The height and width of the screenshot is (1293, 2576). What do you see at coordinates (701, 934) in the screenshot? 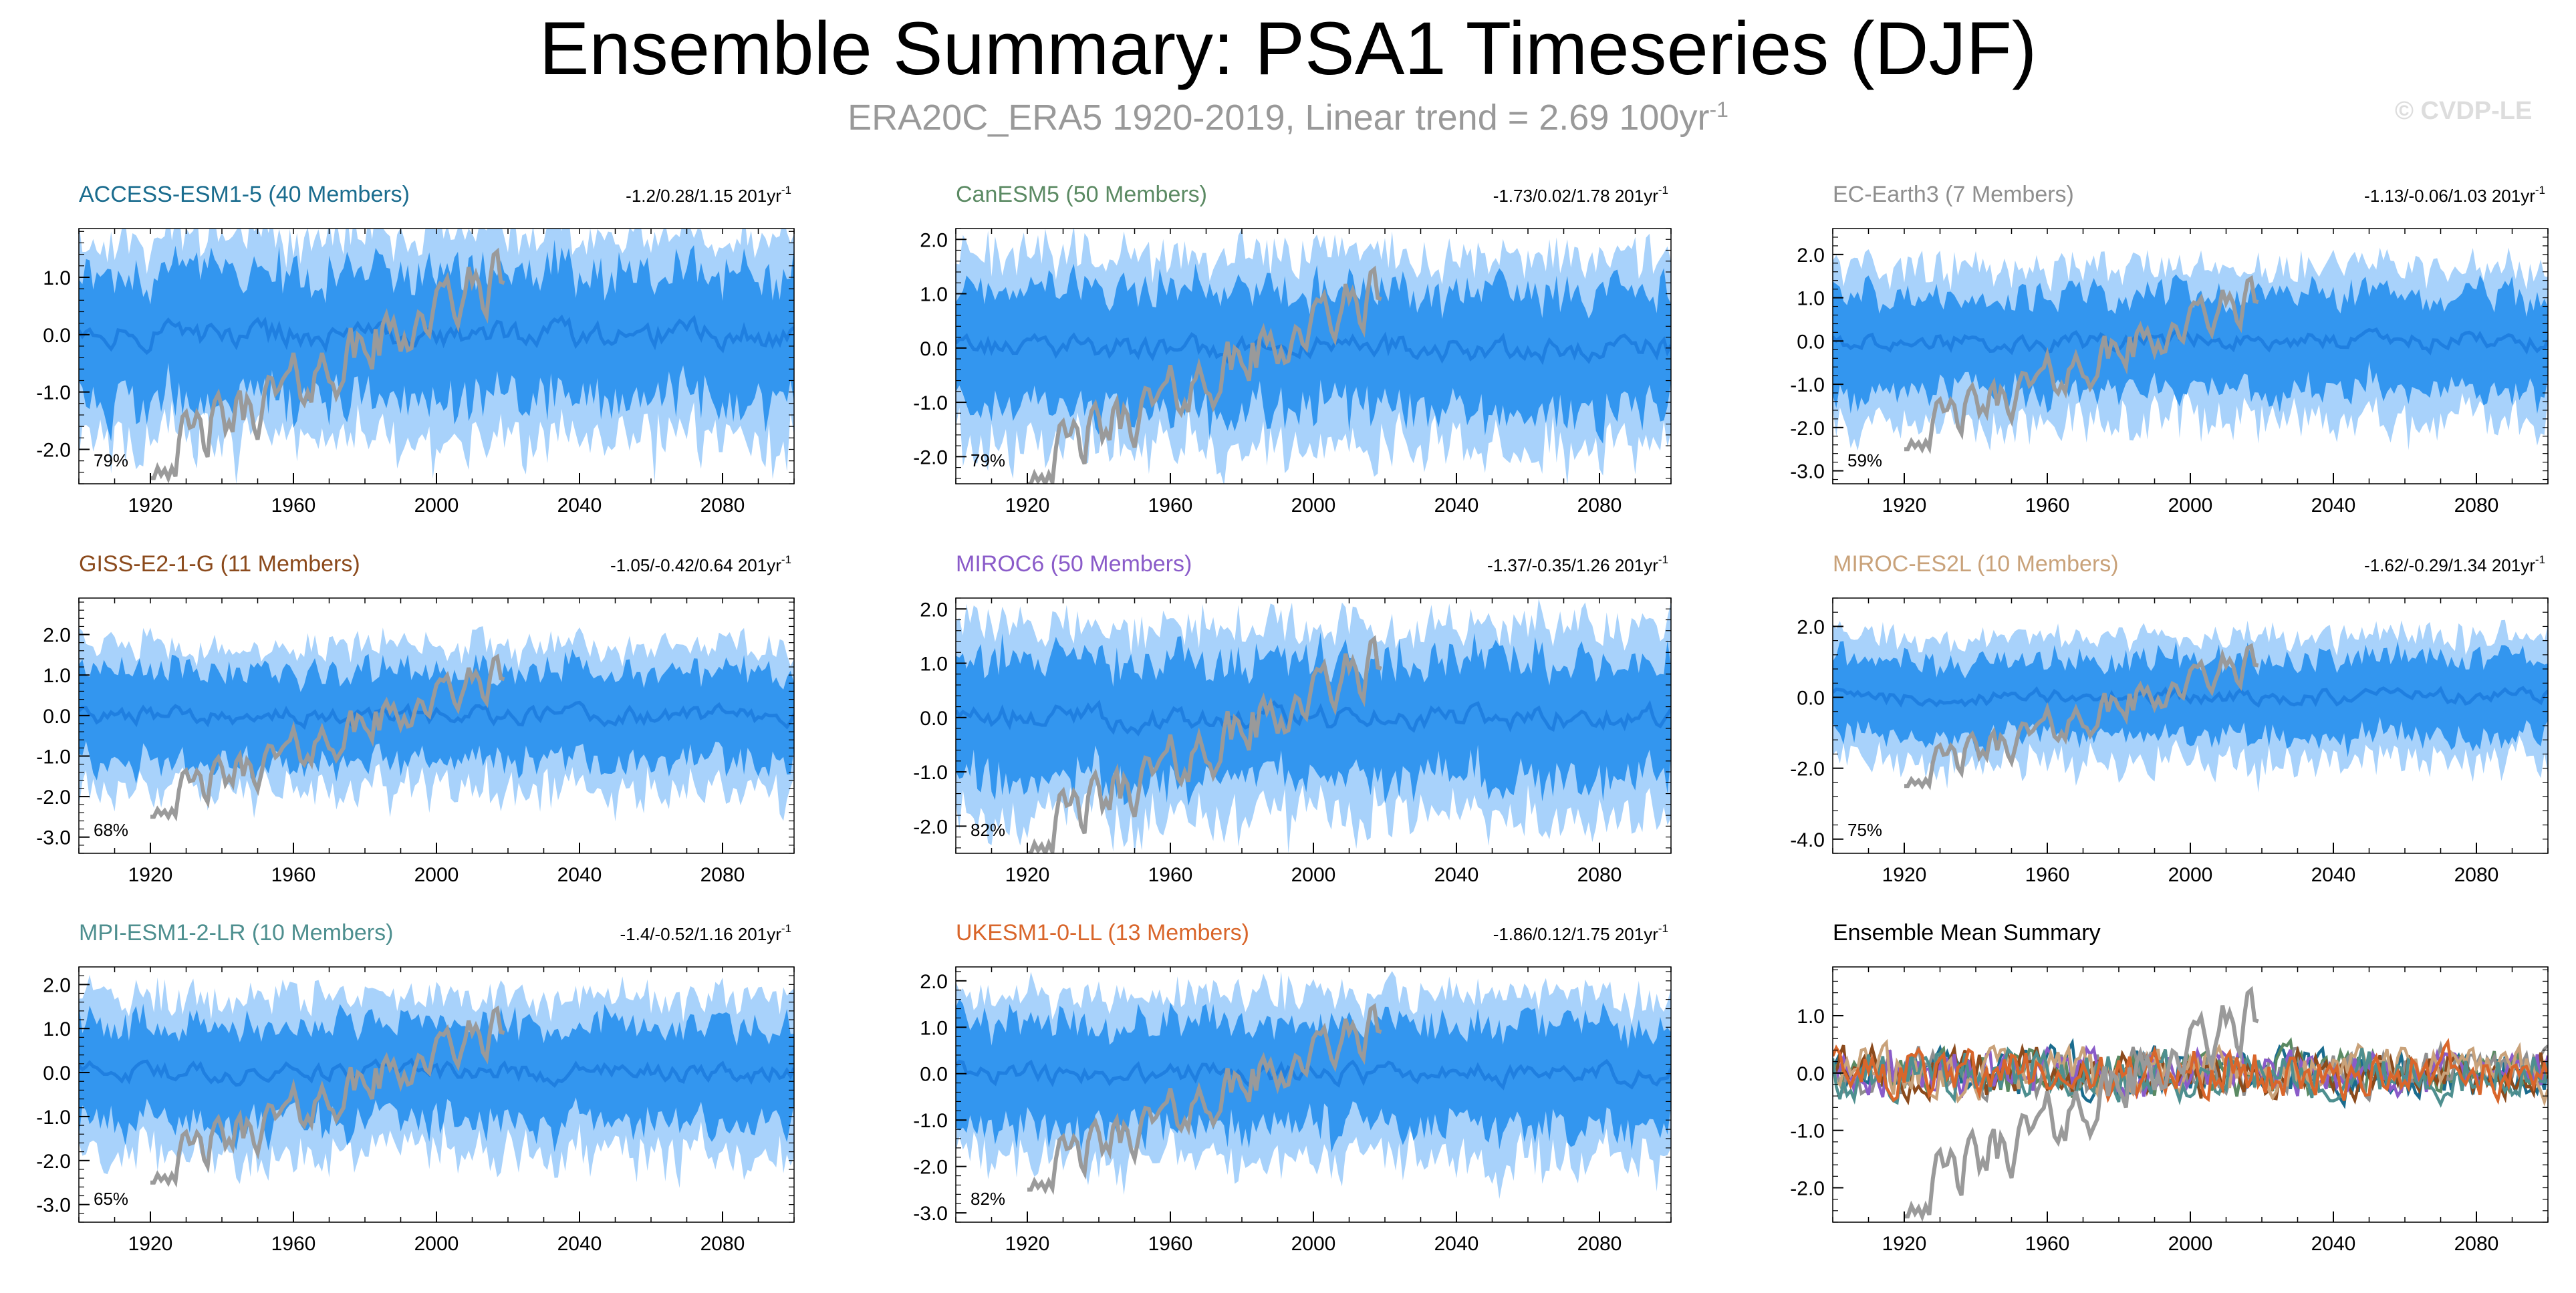
I see `panel-stats-text: -1.4/-0.52/1.16 201yr` at bounding box center [701, 934].